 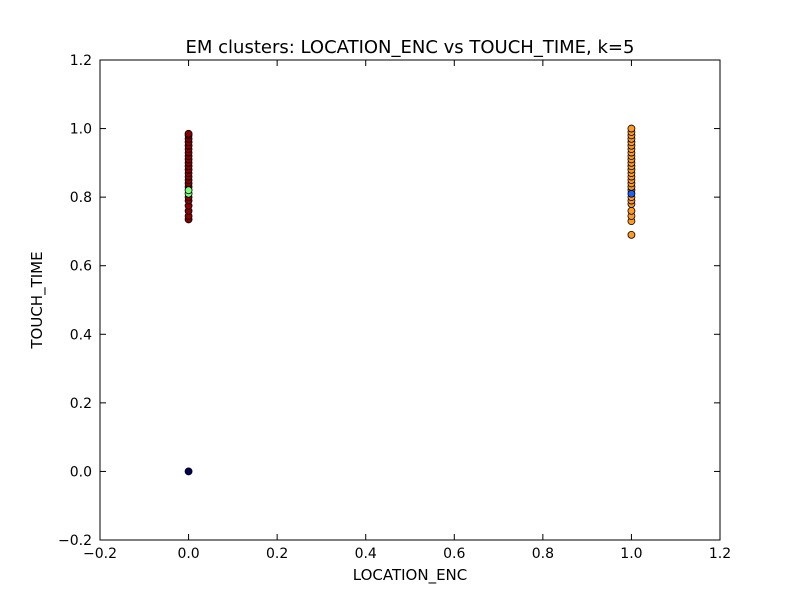 What do you see at coordinates (277, 554) in the screenshot?
I see `x-tick-label: 0.2` at bounding box center [277, 554].